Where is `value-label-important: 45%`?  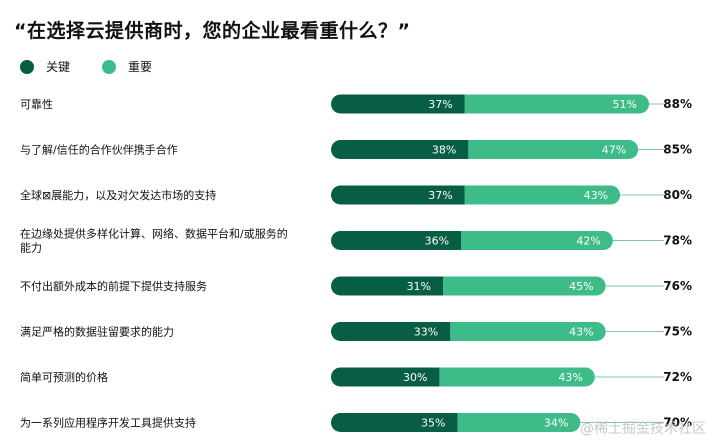
value-label-important: 45% is located at coordinates (581, 286).